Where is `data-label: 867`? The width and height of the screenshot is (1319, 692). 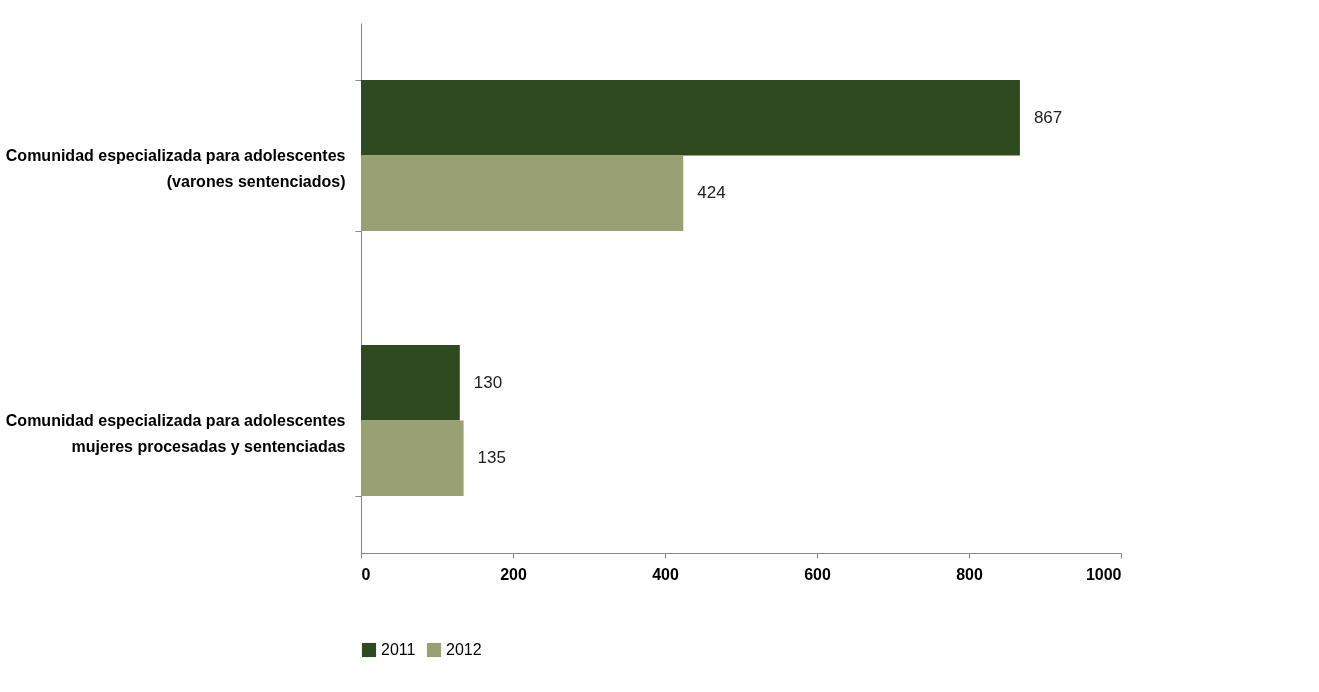 data-label: 867 is located at coordinates (1048, 117).